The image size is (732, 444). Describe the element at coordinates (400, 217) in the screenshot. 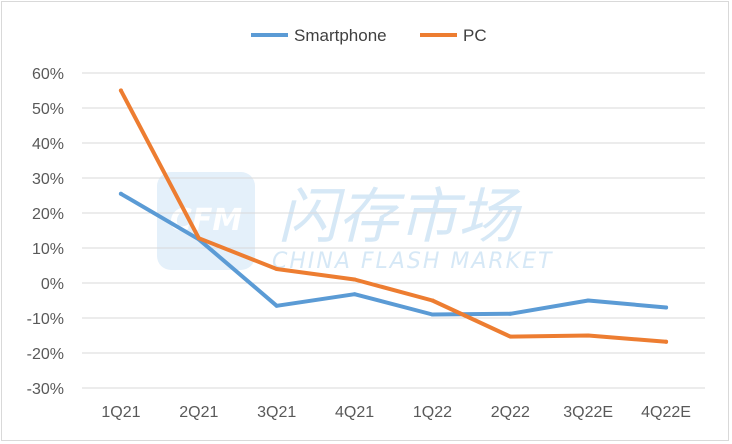

I see `watermark-cn-text: 闪存市场` at that location.